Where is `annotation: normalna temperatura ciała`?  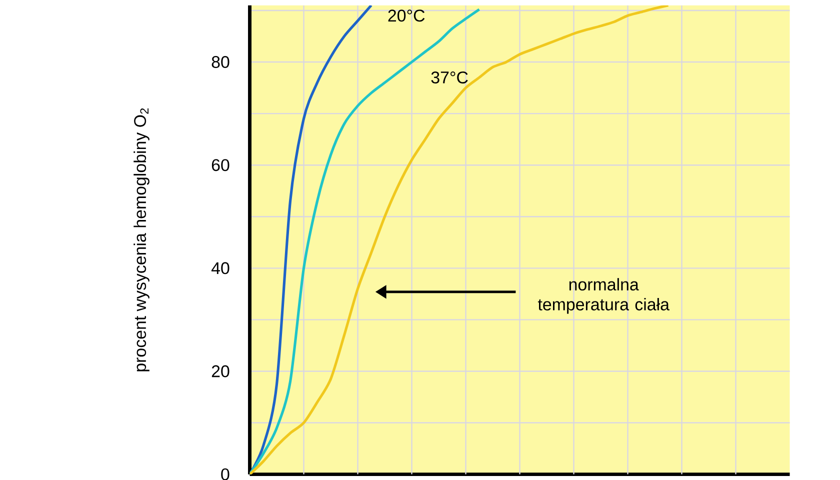 annotation: normalna temperatura ciała is located at coordinates (604, 296).